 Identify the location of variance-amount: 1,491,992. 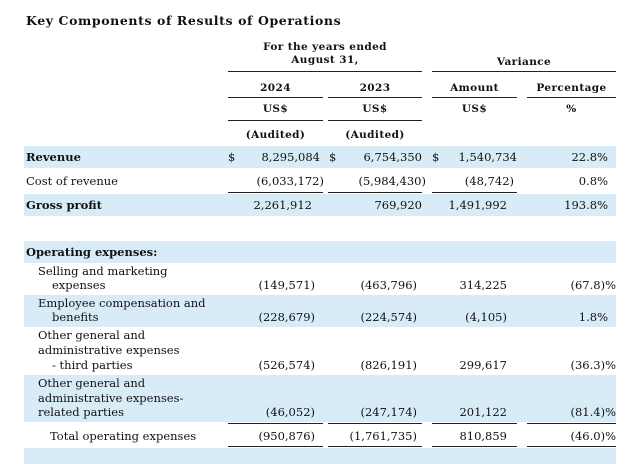
(477, 205).